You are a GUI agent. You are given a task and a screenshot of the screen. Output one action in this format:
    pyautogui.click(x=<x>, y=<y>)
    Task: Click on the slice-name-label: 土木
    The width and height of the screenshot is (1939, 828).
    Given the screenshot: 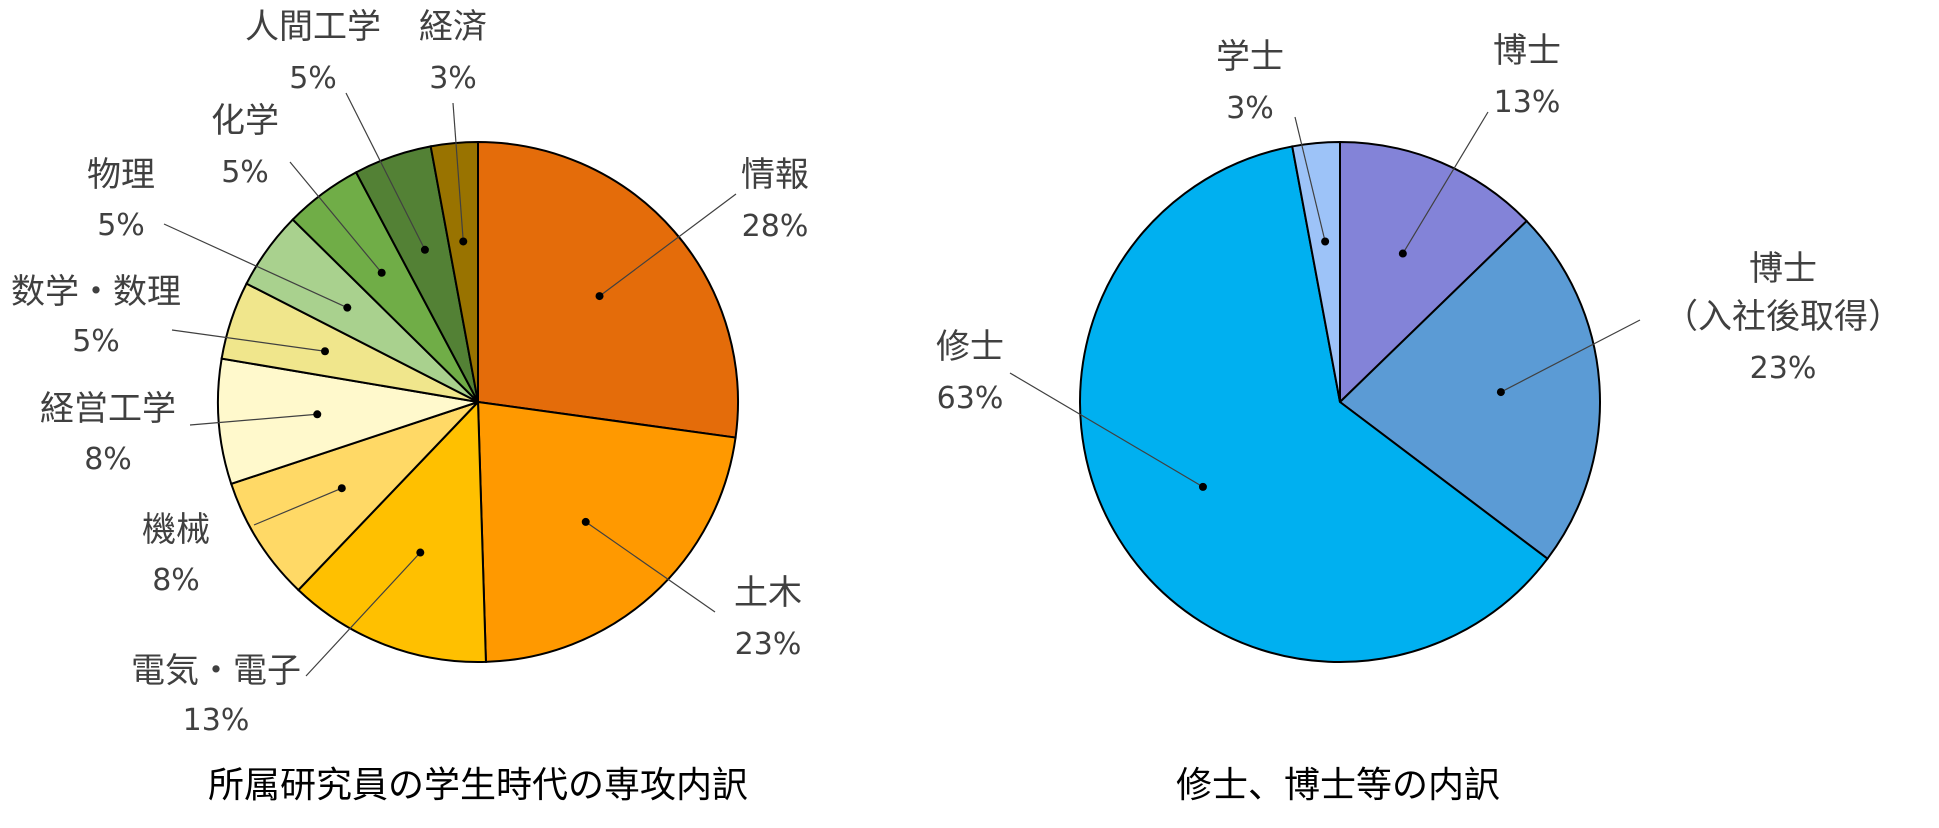 What is the action you would take?
    pyautogui.click(x=768, y=593)
    